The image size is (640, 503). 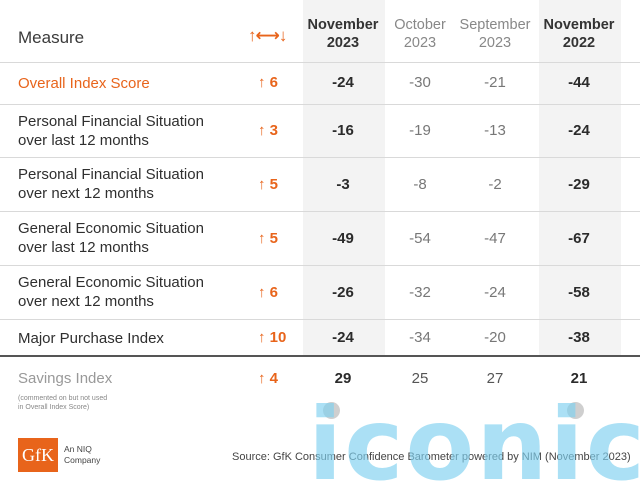 I want to click on row-label: Major Purchase Index, so click(x=91, y=338).